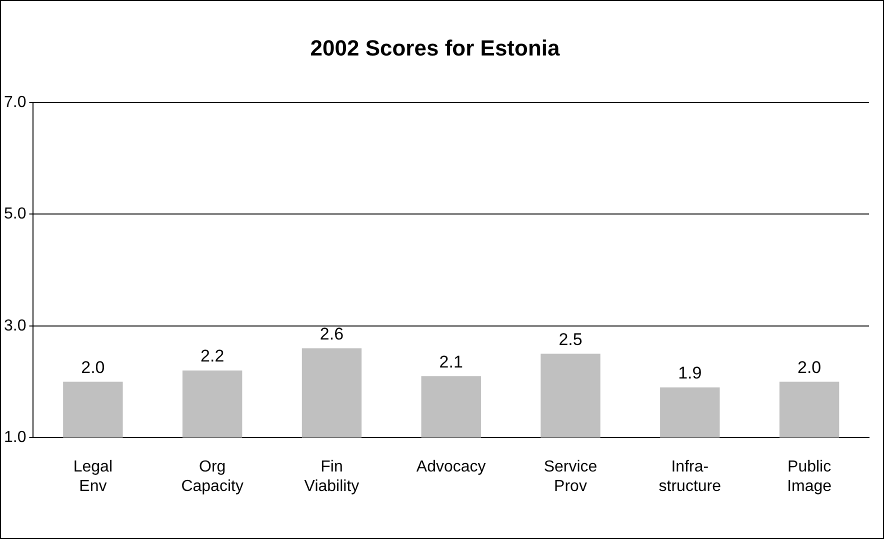 The height and width of the screenshot is (539, 884). What do you see at coordinates (15, 437) in the screenshot?
I see `y-tick-label: 1.0` at bounding box center [15, 437].